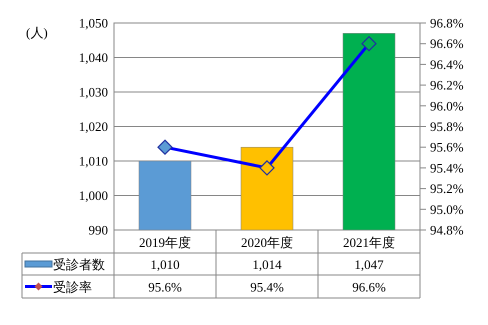 The image size is (488, 325). I want to click on y2-tick-label: 96.0%, so click(447, 106).